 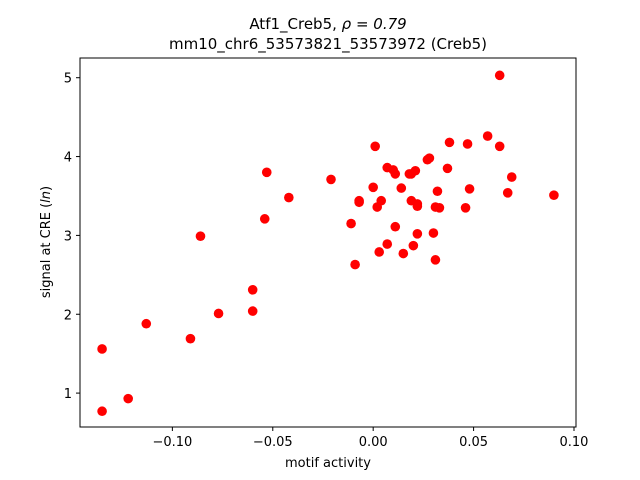 I want to click on y-axis-ticks: 1 2 3 4 5, so click(x=72, y=237).